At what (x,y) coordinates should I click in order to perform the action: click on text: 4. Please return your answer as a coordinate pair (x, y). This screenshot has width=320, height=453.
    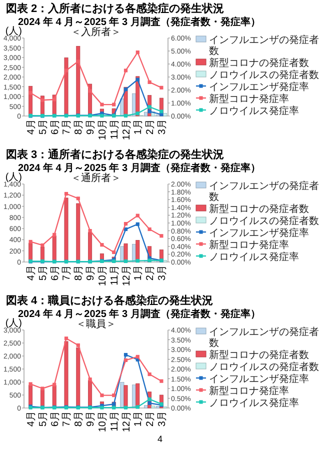
    Looking at the image, I should click on (160, 439).